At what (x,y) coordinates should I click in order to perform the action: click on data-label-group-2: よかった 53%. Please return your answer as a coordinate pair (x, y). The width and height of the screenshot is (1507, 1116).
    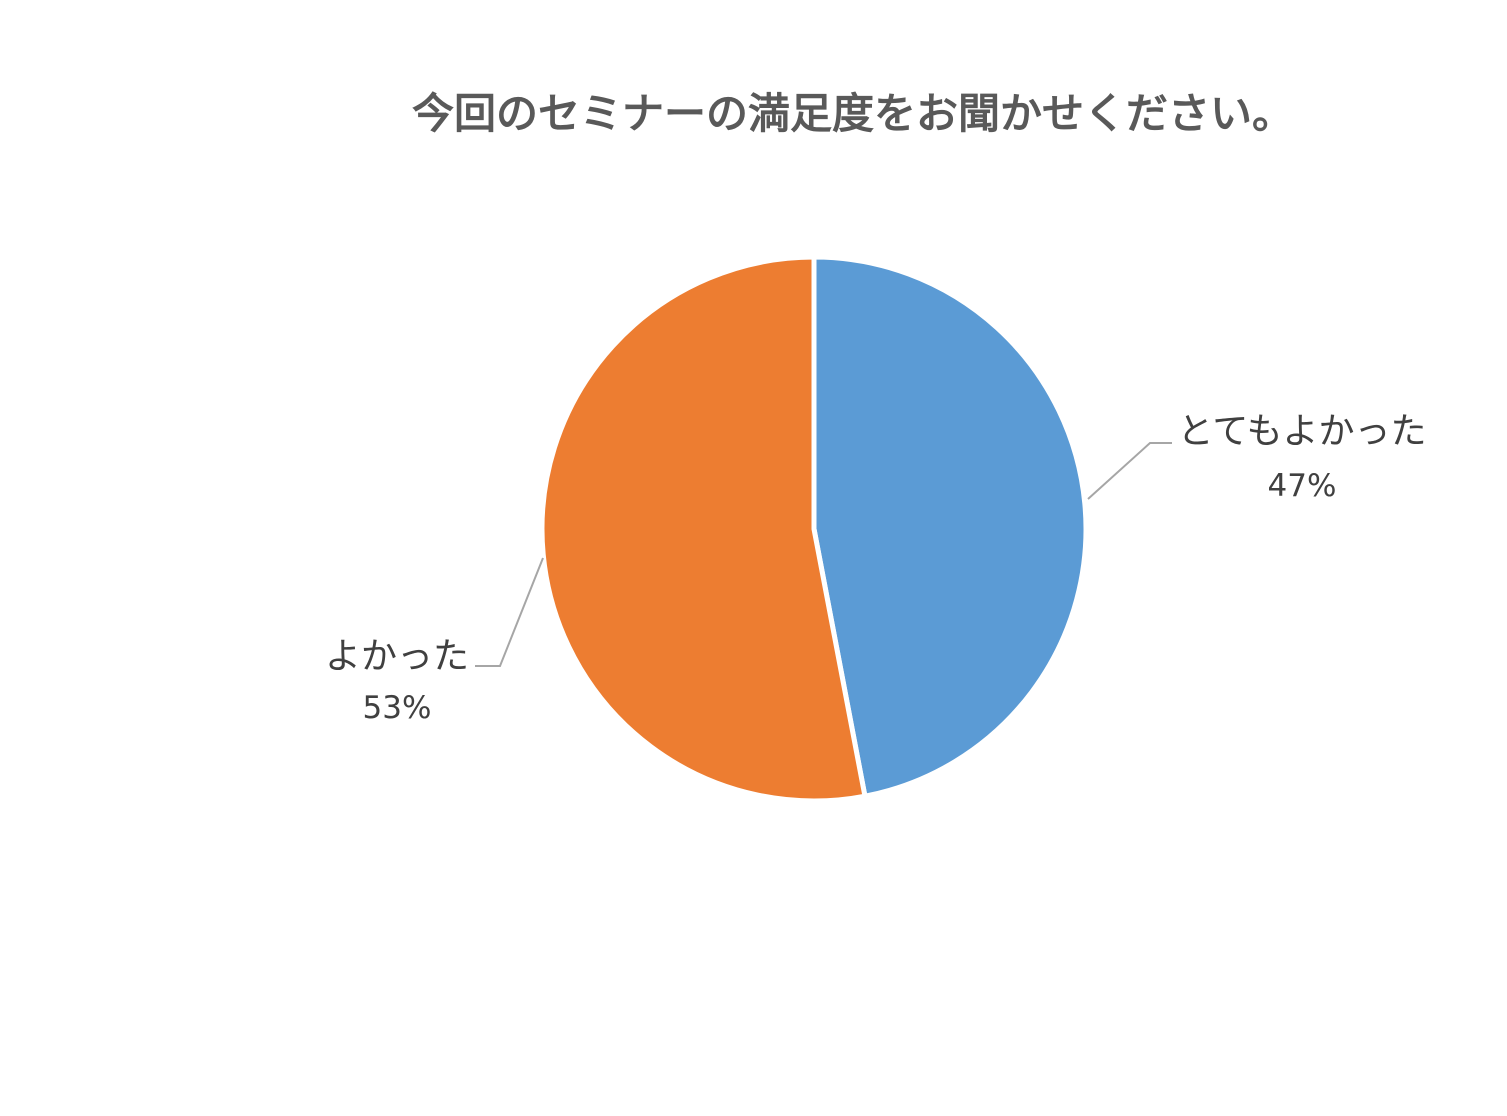
    Looking at the image, I should click on (397, 681).